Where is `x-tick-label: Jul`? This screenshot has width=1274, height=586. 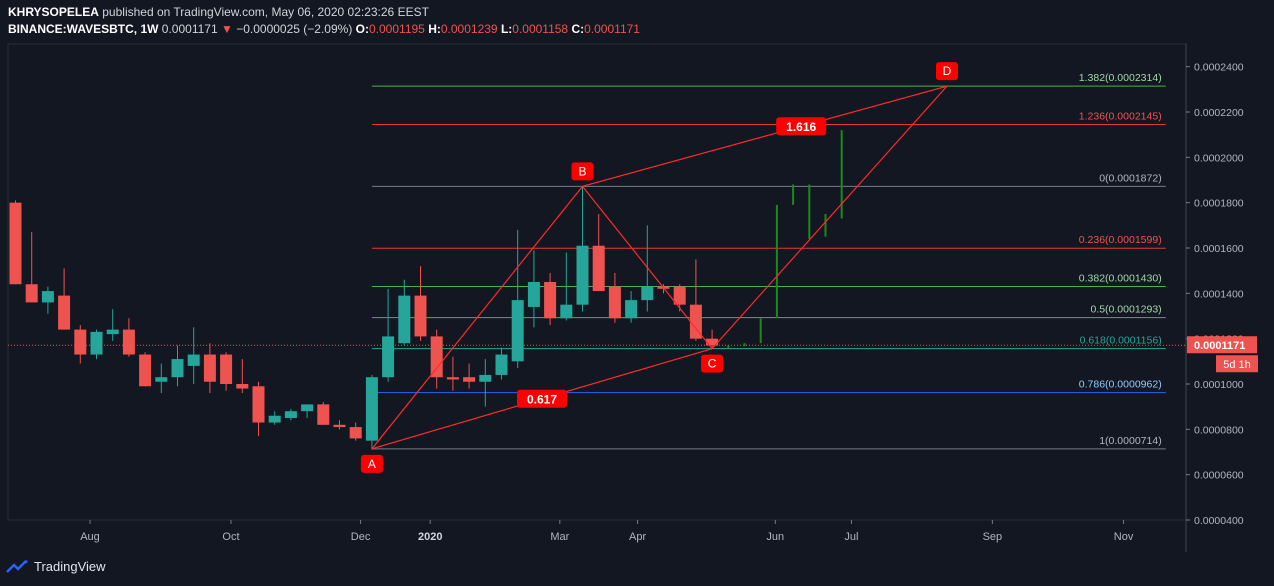
x-tick-label: Jul is located at coordinates (851, 537).